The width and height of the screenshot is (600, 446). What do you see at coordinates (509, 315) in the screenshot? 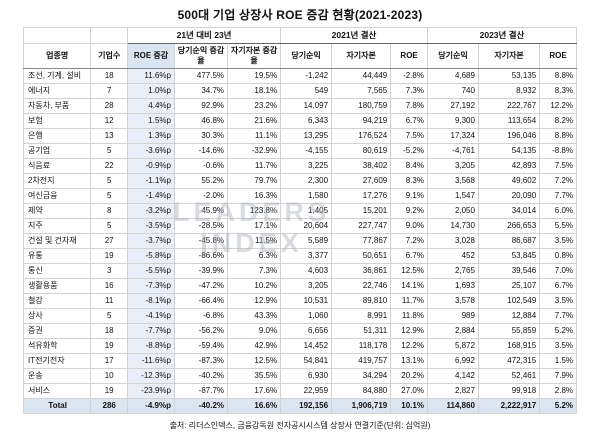
I see `table-cell: 12,884` at bounding box center [509, 315].